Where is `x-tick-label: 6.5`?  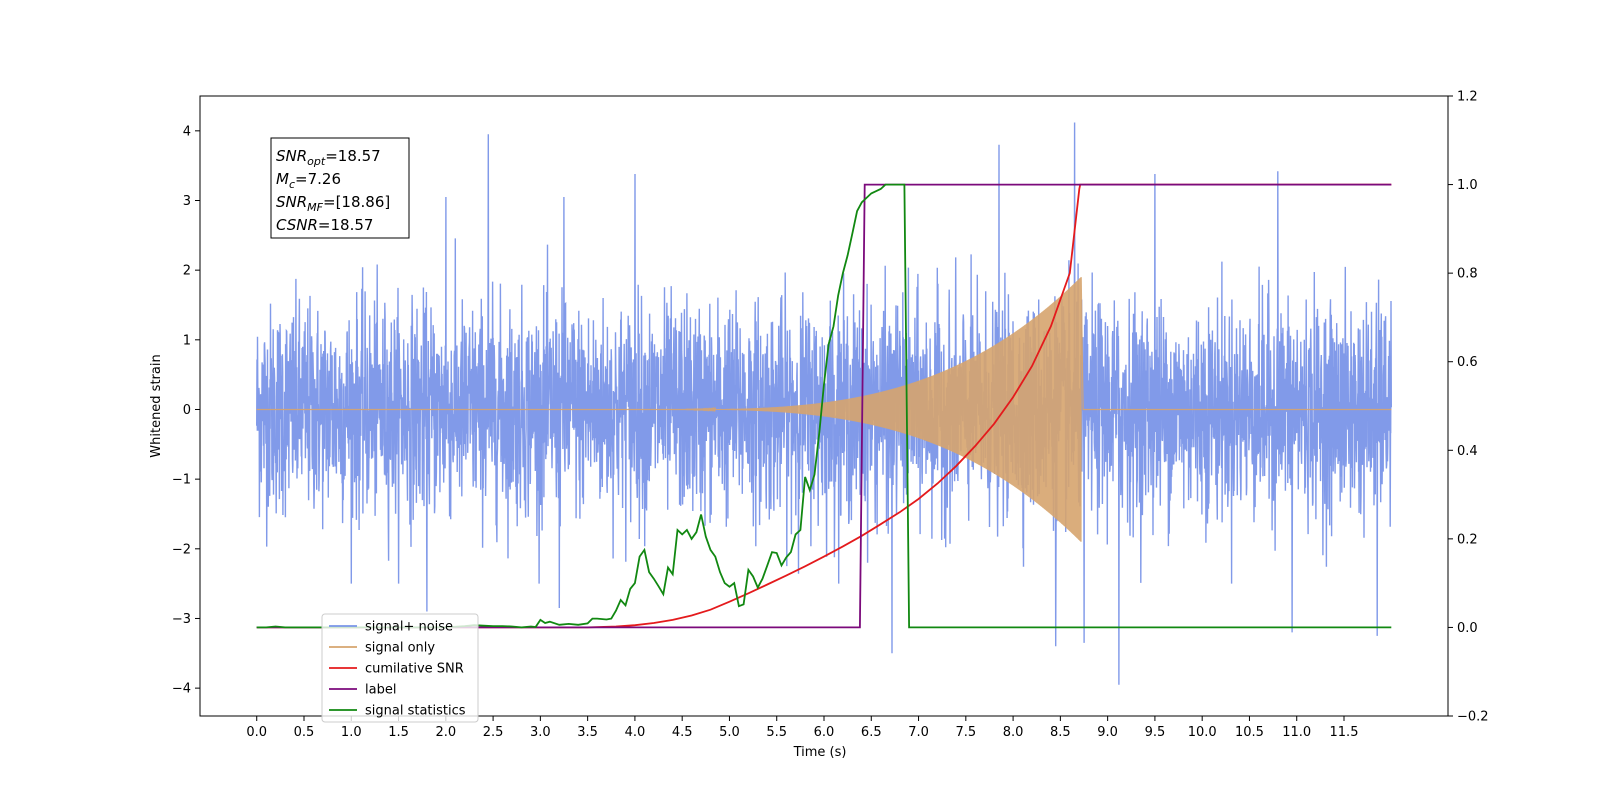
x-tick-label: 6.5 is located at coordinates (871, 732).